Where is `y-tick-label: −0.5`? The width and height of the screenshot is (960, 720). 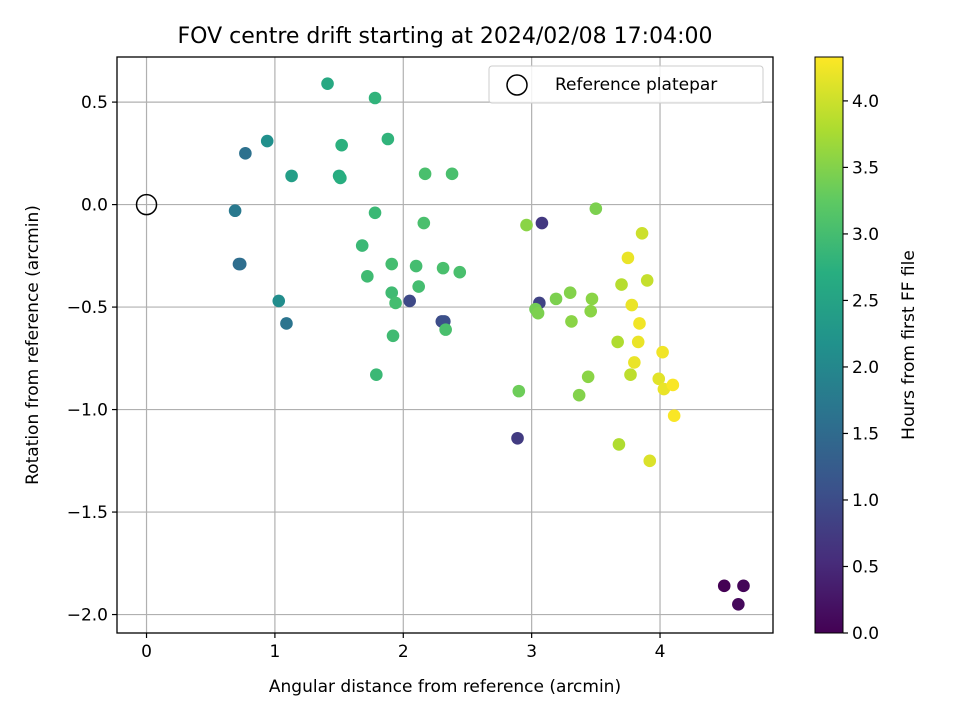 y-tick-label: −0.5 is located at coordinates (87, 308).